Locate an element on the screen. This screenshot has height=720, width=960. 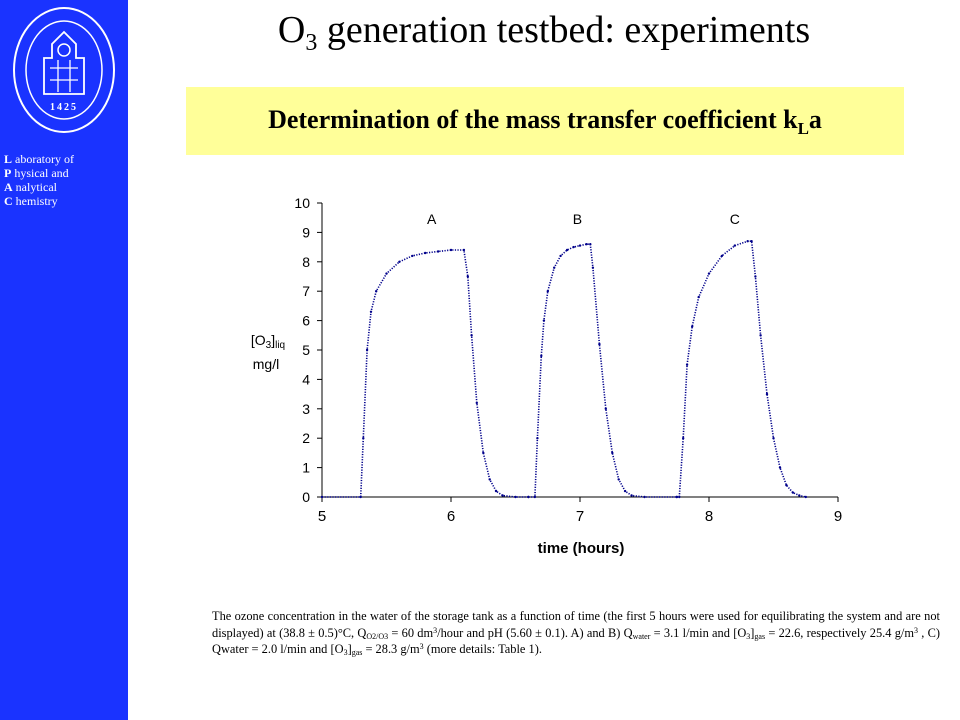
x-tick-label: 6 is located at coordinates (451, 516).